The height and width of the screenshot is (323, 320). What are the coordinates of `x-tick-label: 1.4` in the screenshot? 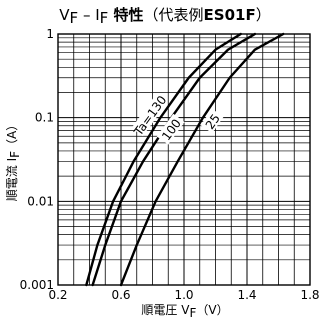 It's located at (246, 295).